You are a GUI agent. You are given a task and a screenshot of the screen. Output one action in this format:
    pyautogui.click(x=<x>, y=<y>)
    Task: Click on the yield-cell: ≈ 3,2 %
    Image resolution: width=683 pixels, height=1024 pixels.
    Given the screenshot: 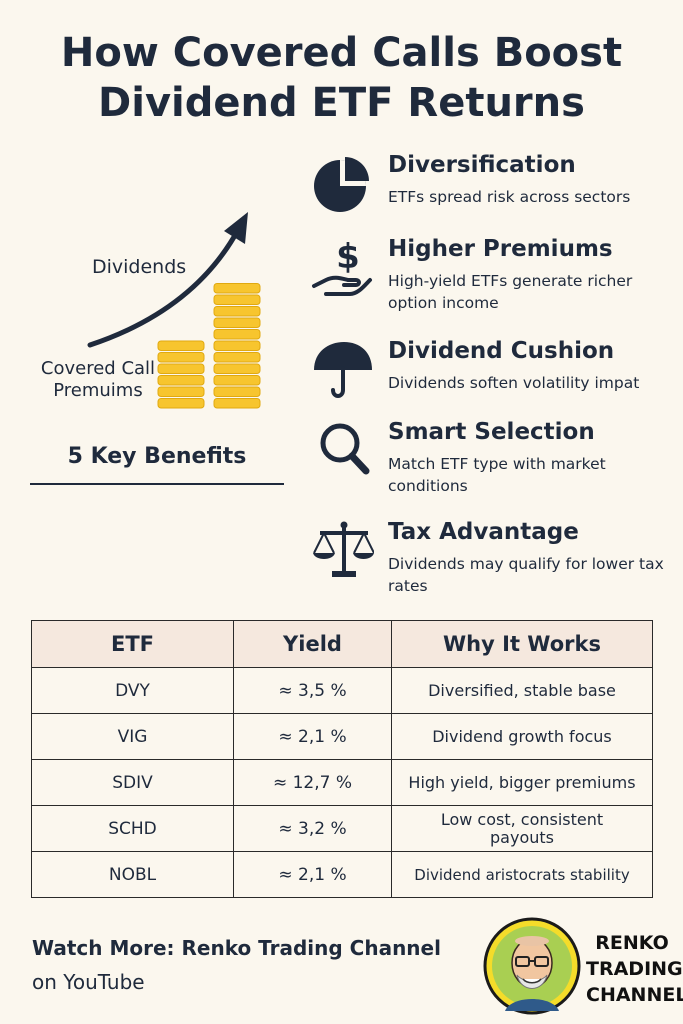 What is the action you would take?
    pyautogui.click(x=312, y=828)
    